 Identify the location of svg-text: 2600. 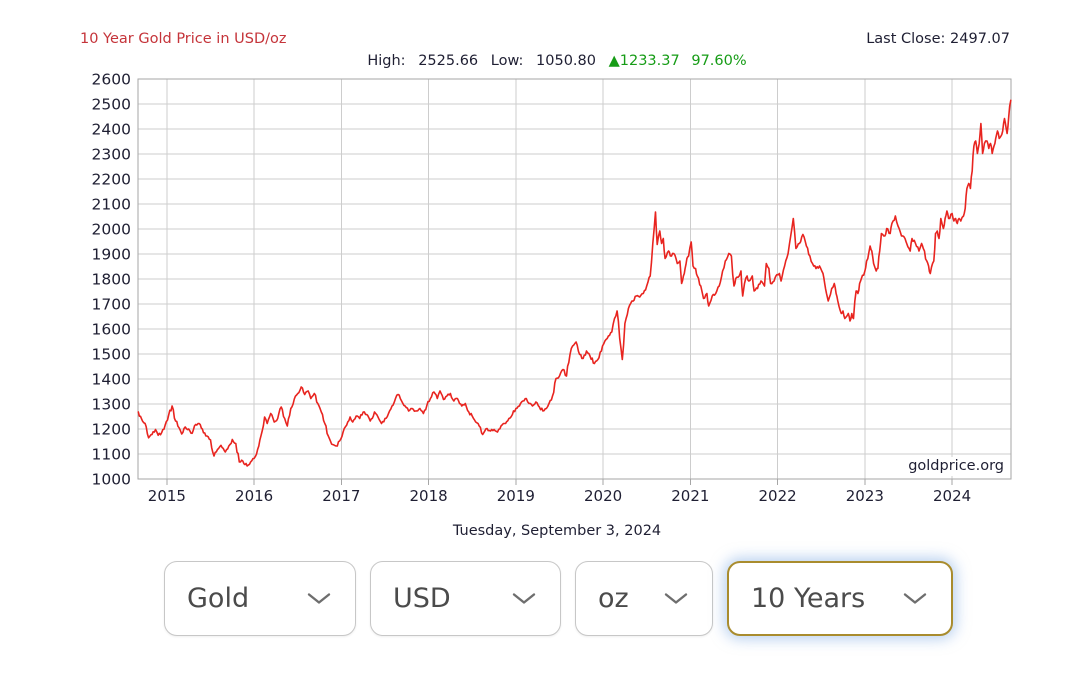
(111, 80).